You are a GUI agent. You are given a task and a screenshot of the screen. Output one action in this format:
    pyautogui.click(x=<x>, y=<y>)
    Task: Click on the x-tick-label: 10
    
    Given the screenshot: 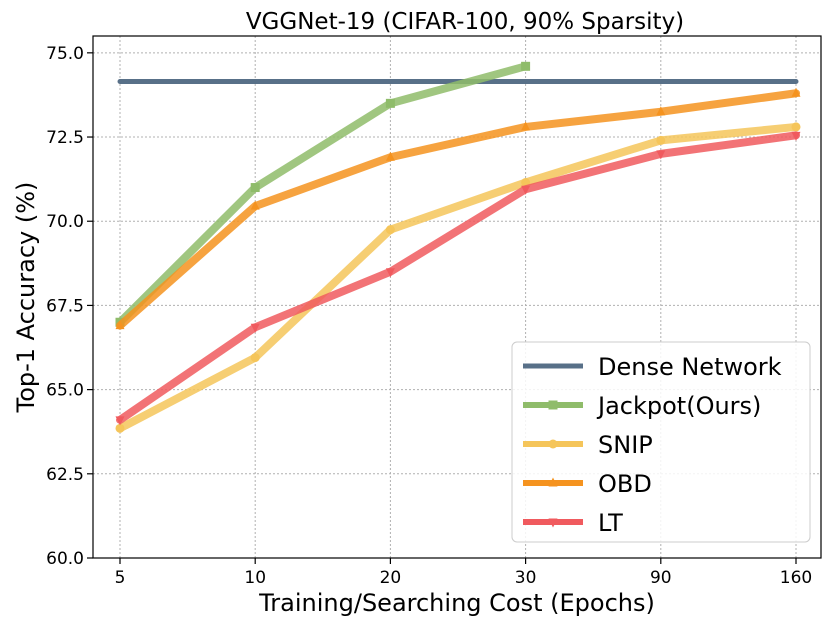 What is the action you would take?
    pyautogui.click(x=255, y=578)
    